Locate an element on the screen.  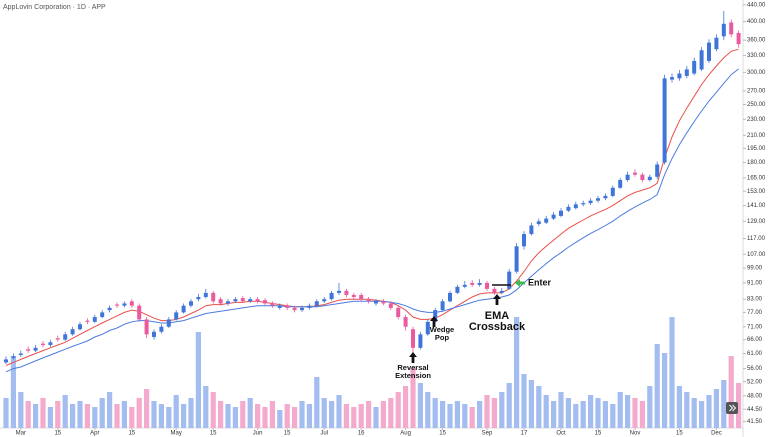
x-tick-label: Nov is located at coordinates (635, 434).